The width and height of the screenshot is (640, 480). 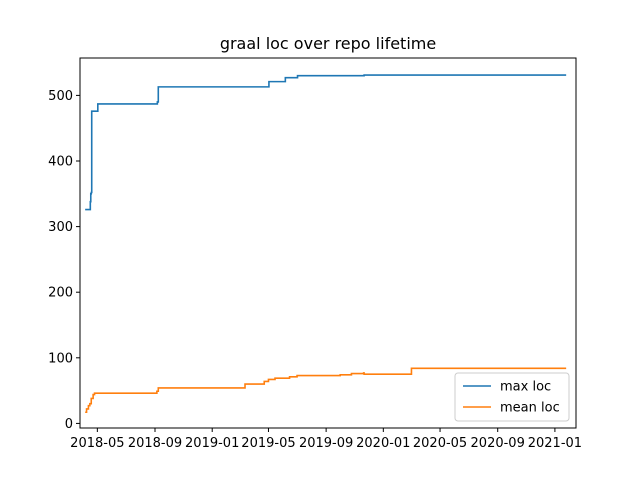 What do you see at coordinates (440, 443) in the screenshot?
I see `x-tick-label: 2020-05` at bounding box center [440, 443].